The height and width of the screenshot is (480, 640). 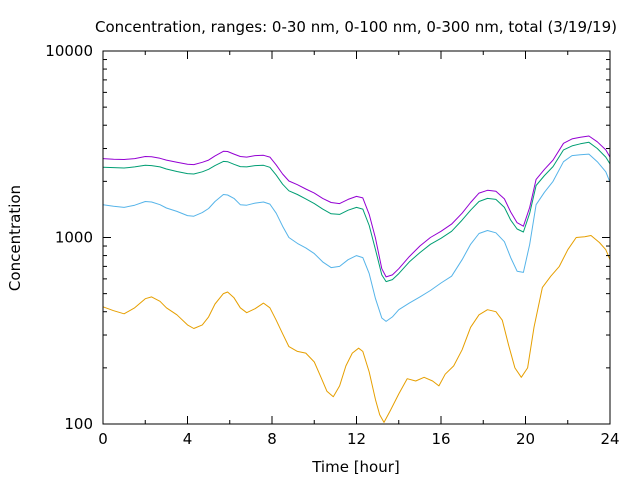 I want to click on y-tick-label: 1000, so click(x=74, y=238).